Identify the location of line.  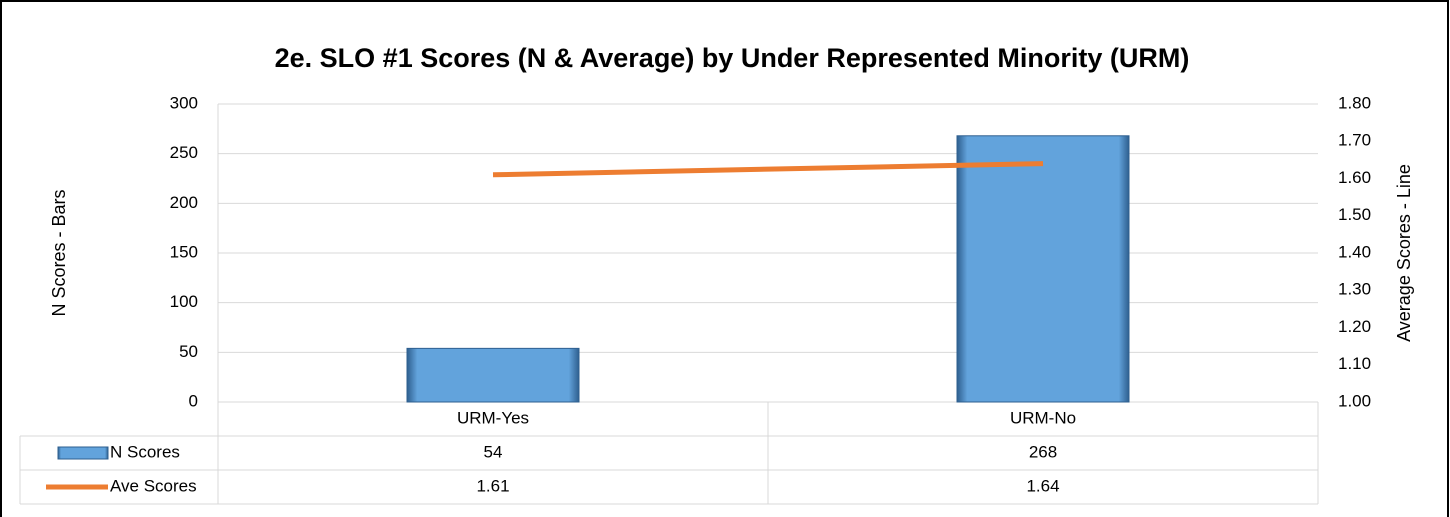
(768, 169).